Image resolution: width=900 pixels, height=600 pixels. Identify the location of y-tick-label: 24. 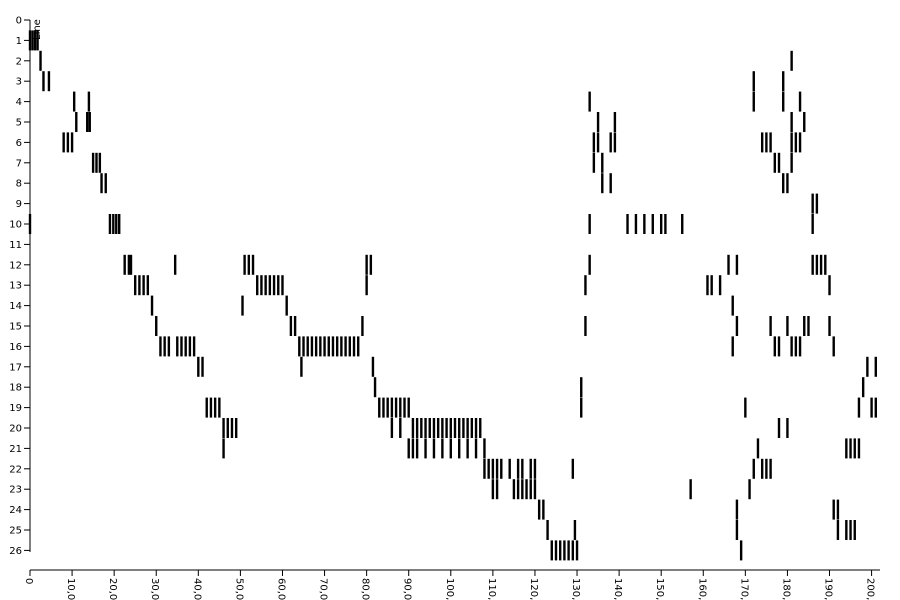
(15, 510).